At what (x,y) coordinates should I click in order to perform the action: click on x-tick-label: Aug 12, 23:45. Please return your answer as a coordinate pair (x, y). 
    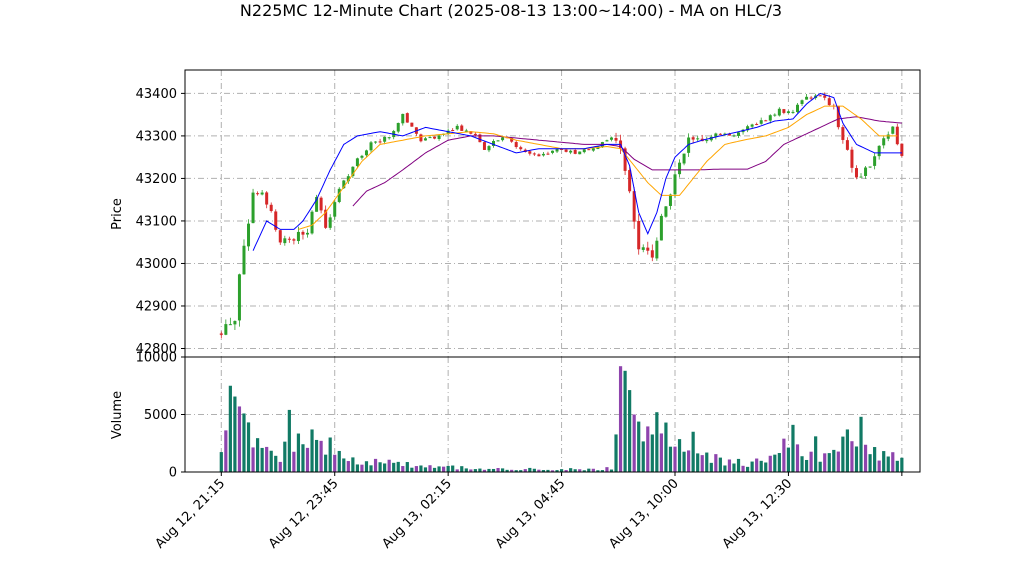
    Looking at the image, I should click on (304, 514).